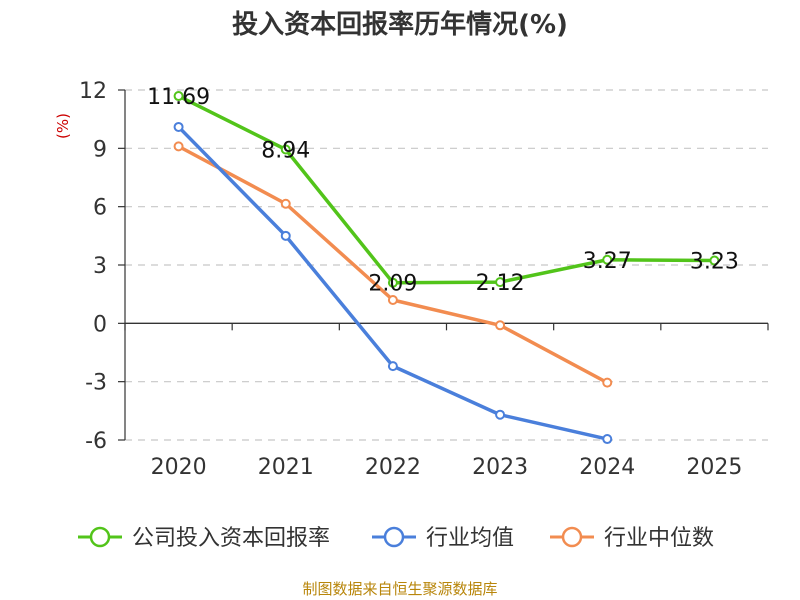 The width and height of the screenshot is (800, 600). I want to click on data-label: 2.09, so click(392, 284).